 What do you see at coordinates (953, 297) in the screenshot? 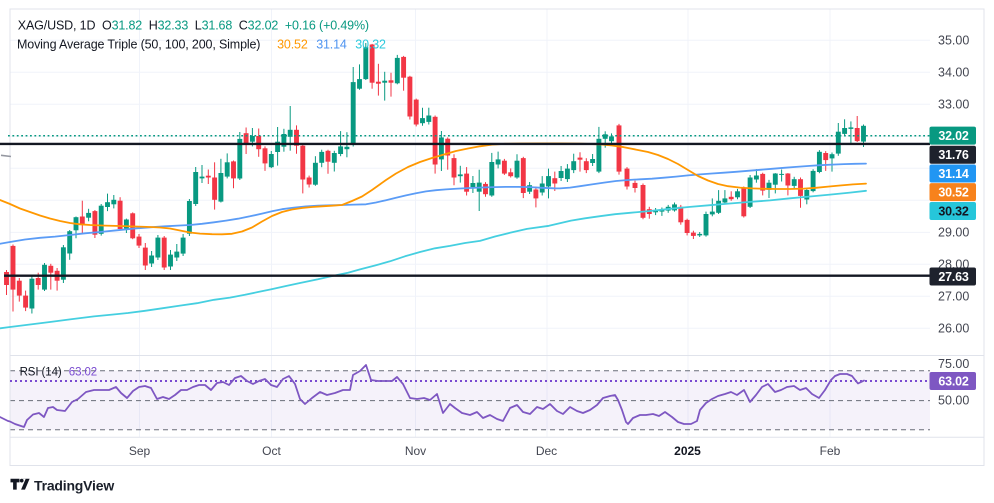
I see `svg-text: 27.00` at bounding box center [953, 297].